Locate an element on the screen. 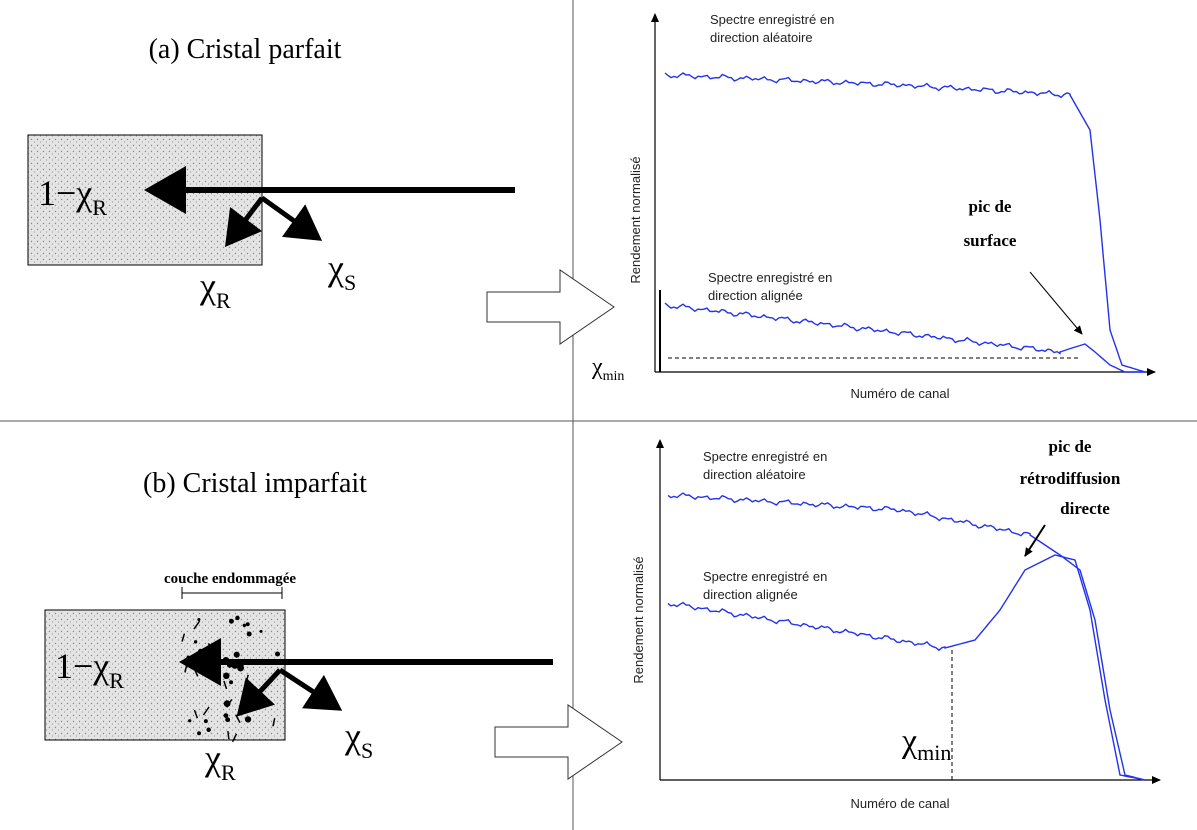  peak-label: directe is located at coordinates (1085, 508).